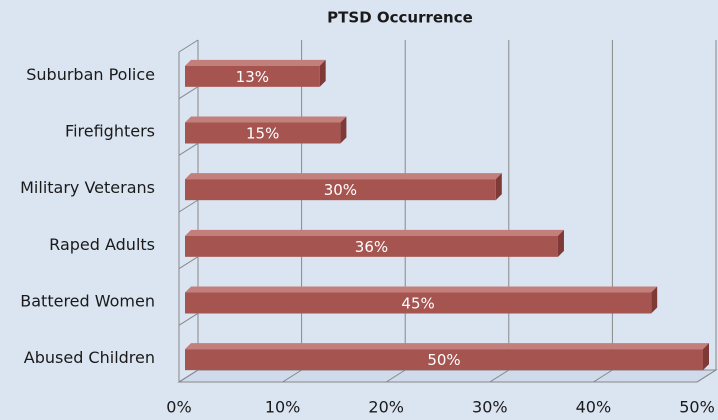 Image resolution: width=718 pixels, height=420 pixels. What do you see at coordinates (594, 407) in the screenshot?
I see `x-tick-label: 40%` at bounding box center [594, 407].